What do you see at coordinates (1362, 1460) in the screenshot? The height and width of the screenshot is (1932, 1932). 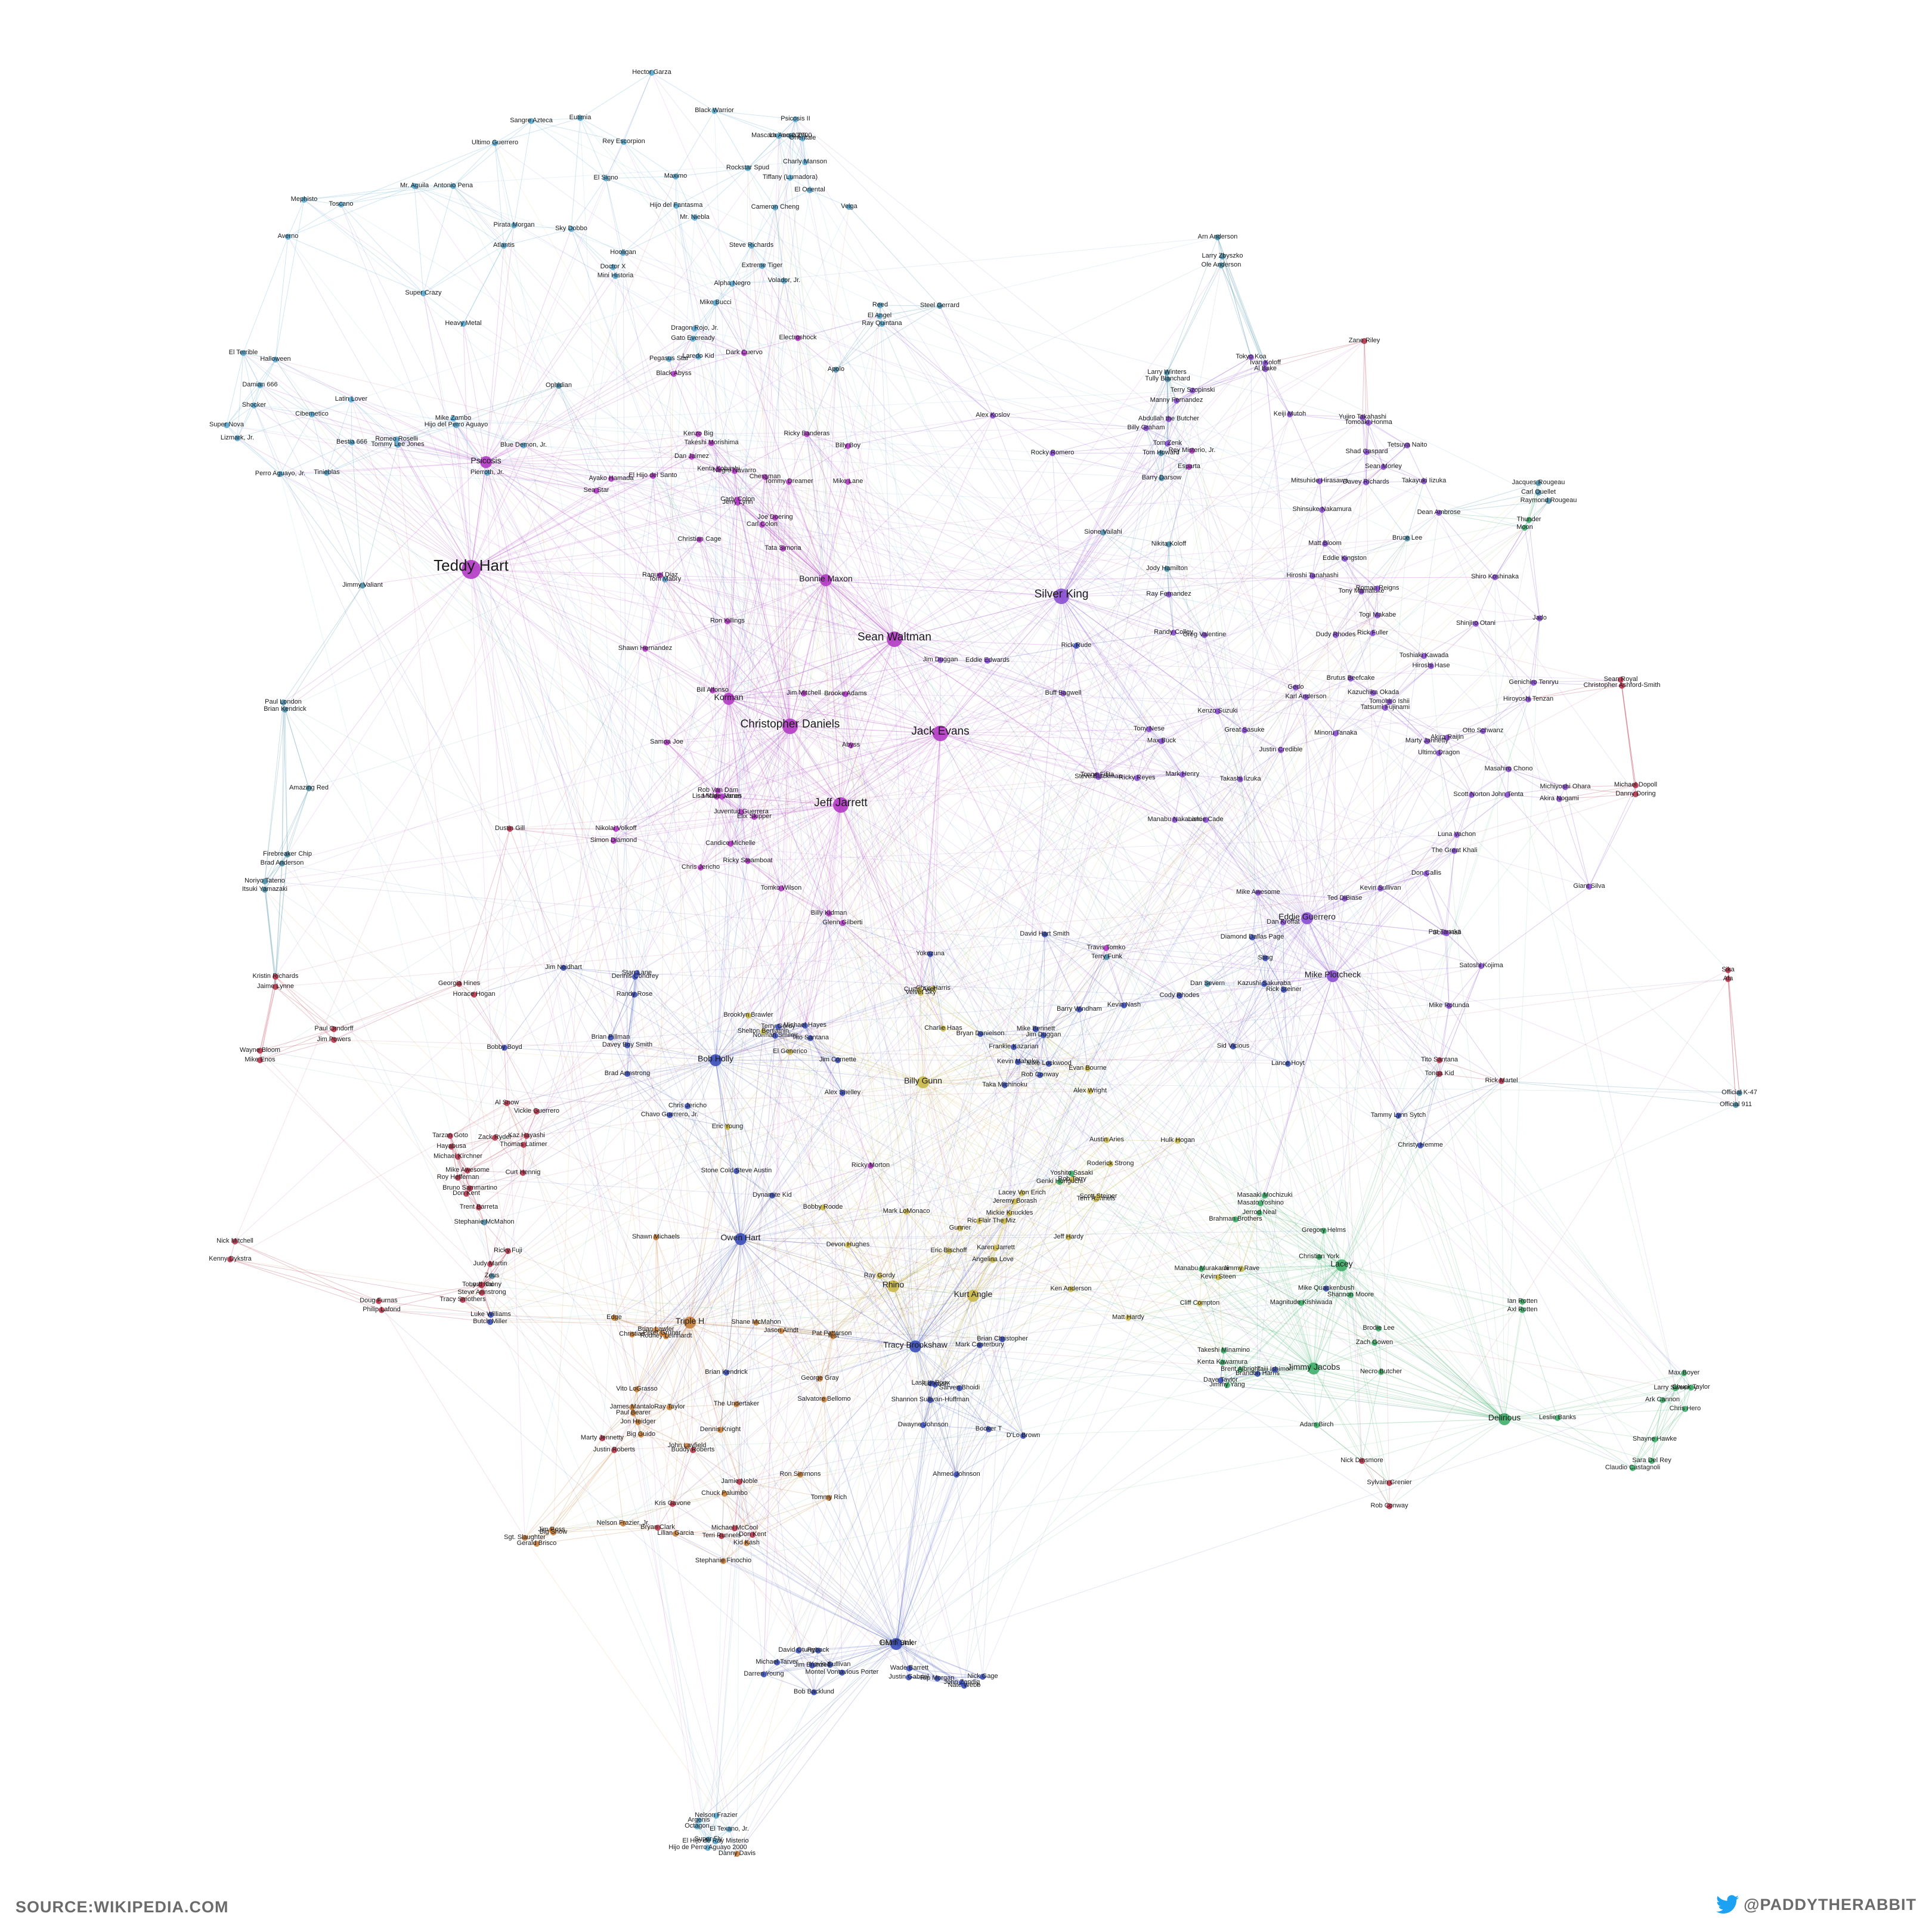 I see `node: Nick Dinsmore` at bounding box center [1362, 1460].